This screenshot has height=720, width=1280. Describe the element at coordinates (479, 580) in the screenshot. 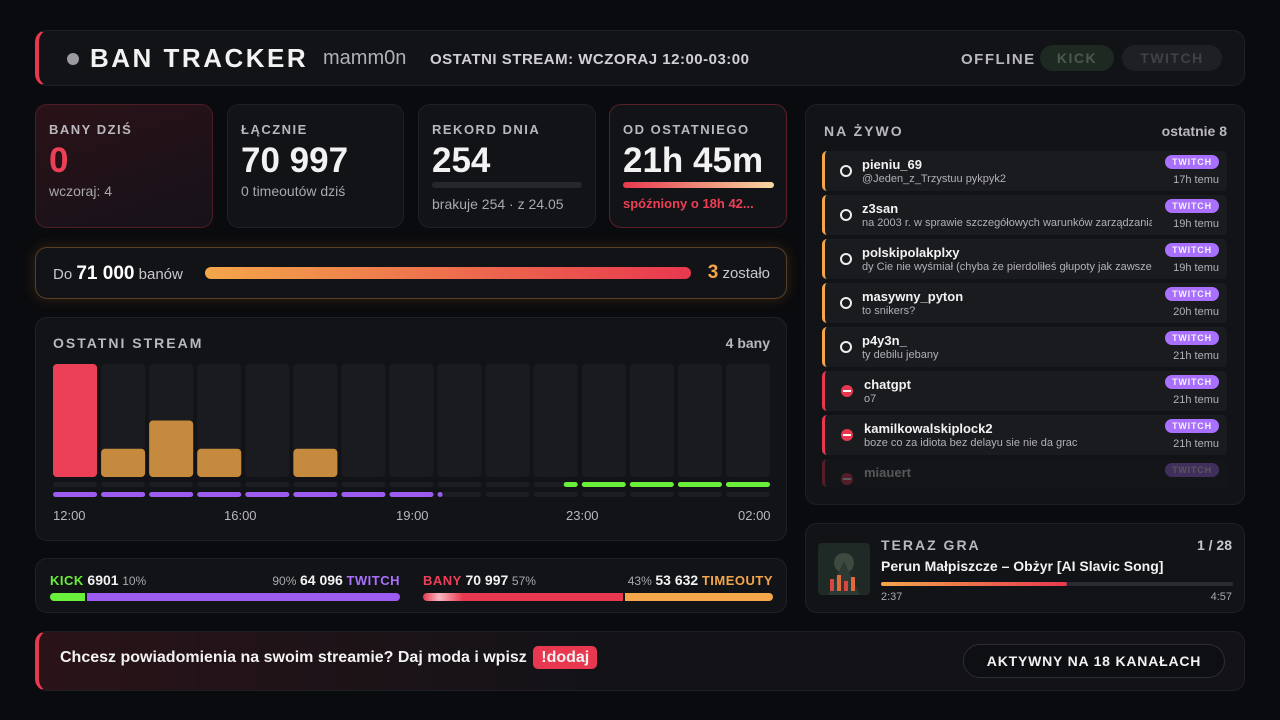

I see `split-left: BANY 70 997 57%` at that location.